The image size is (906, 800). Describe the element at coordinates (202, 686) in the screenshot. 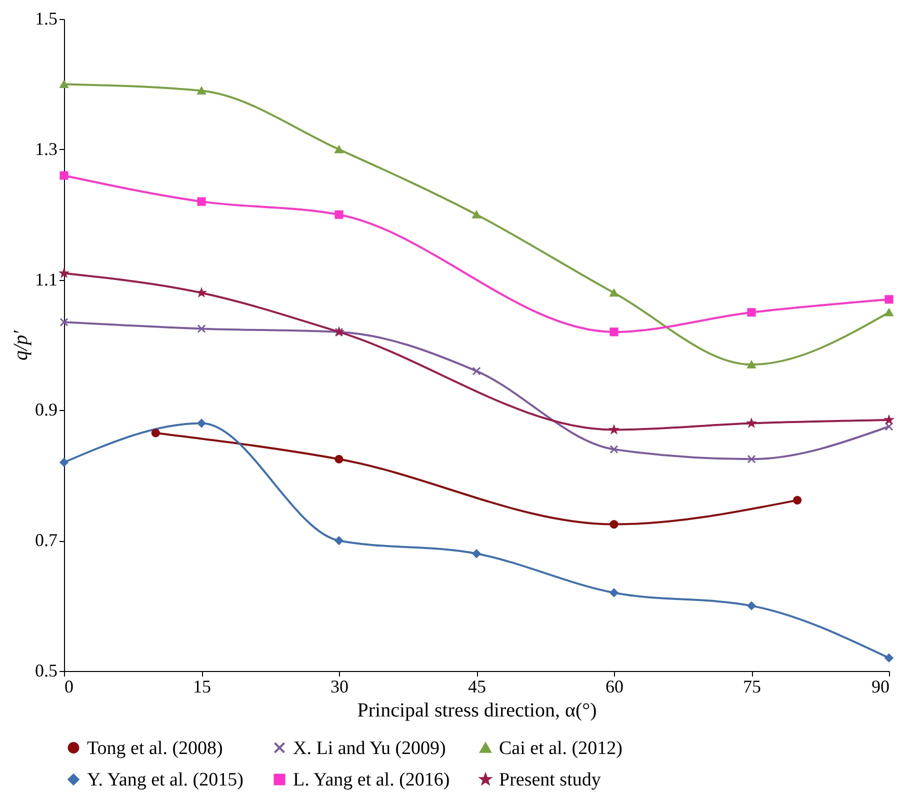

I see `x-tick-label: 15` at that location.